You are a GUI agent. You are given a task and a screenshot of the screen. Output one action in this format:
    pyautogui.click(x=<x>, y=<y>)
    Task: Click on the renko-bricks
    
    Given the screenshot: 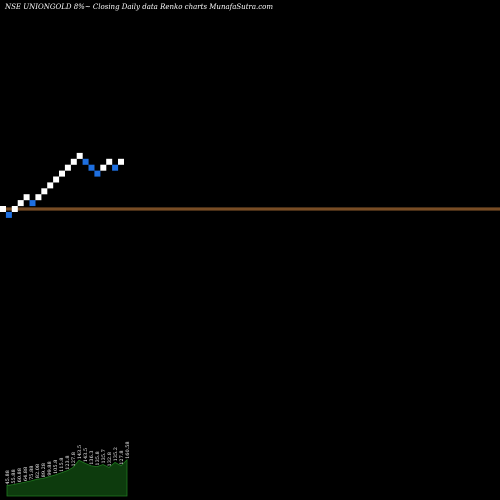 What is the action you would take?
    pyautogui.click(x=62, y=185)
    